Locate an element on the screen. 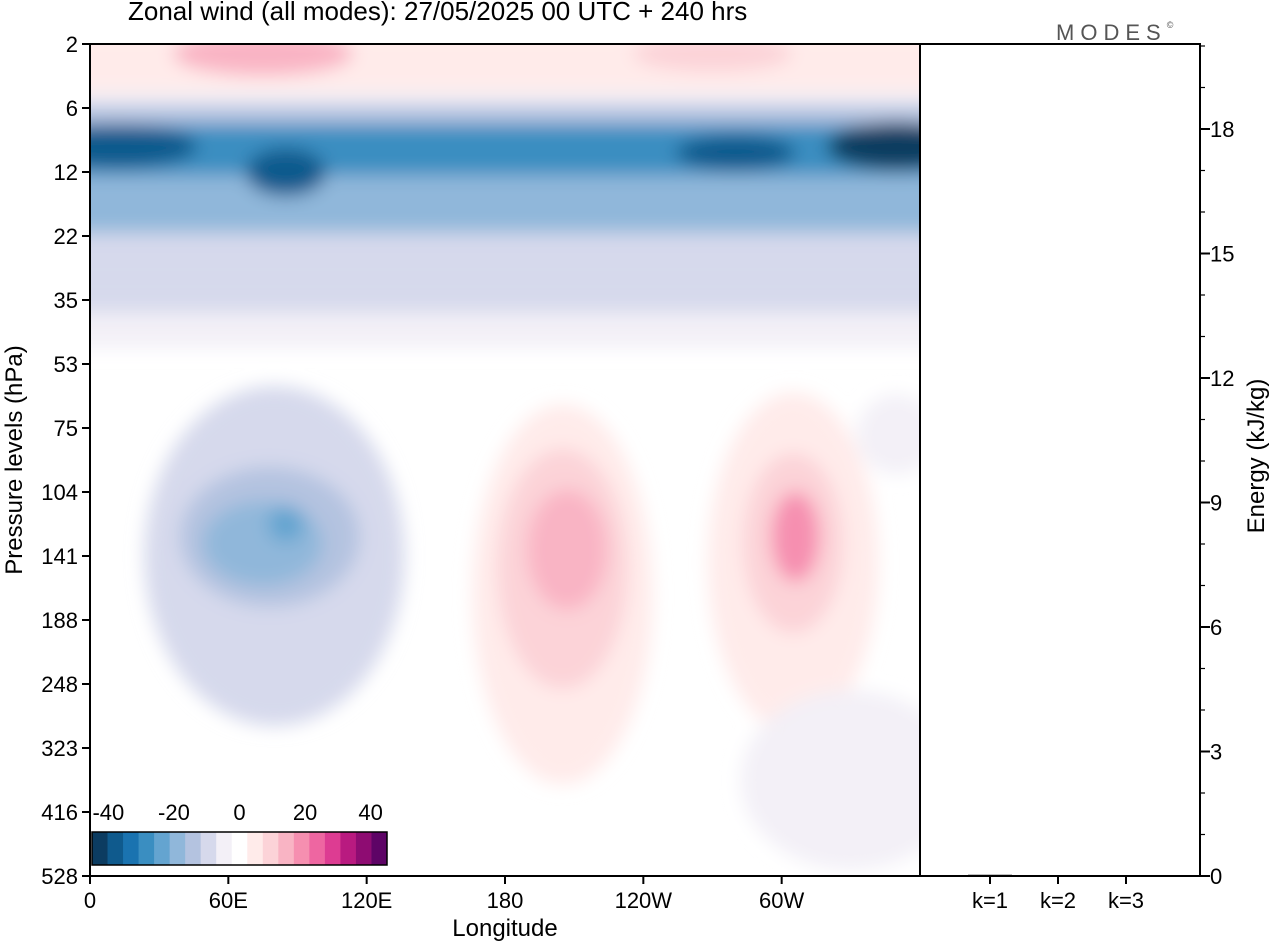 The height and width of the screenshot is (942, 1280). colorbar-tick-label: 0 is located at coordinates (239, 812).